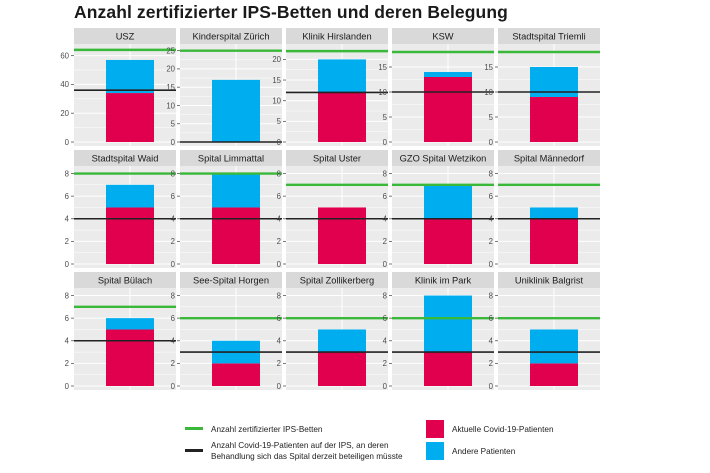 The height and width of the screenshot is (473, 710). I want to click on facet-panel-spital-limmattal: Spital Limmattal 0 2 4 6 8, so click(226, 209).